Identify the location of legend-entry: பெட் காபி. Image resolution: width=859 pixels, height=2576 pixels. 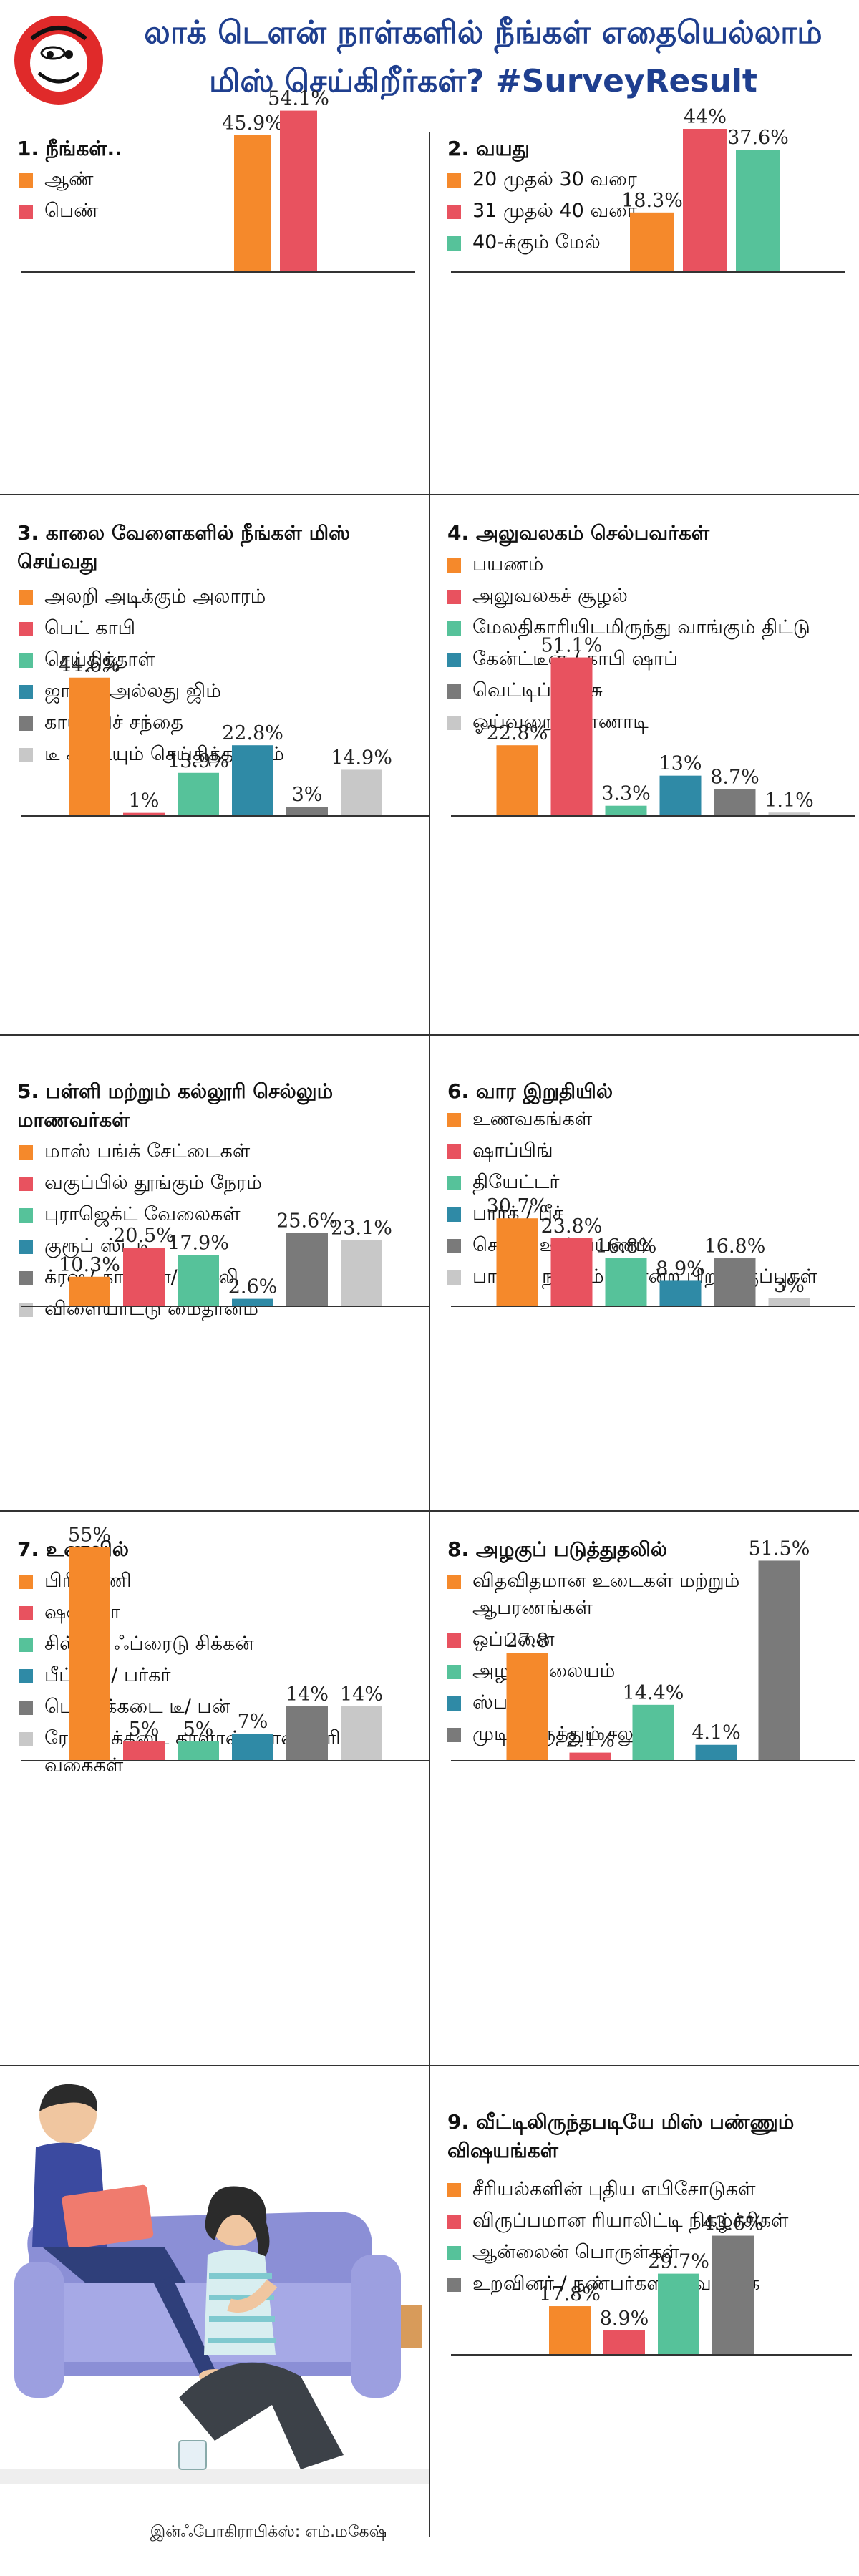
(216, 628).